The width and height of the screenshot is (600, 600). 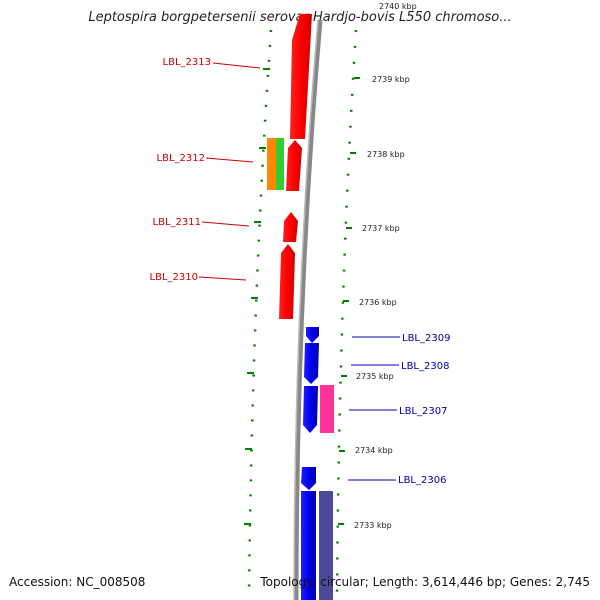 I want to click on scale-label-2736: 2736 kbp, so click(x=378, y=302).